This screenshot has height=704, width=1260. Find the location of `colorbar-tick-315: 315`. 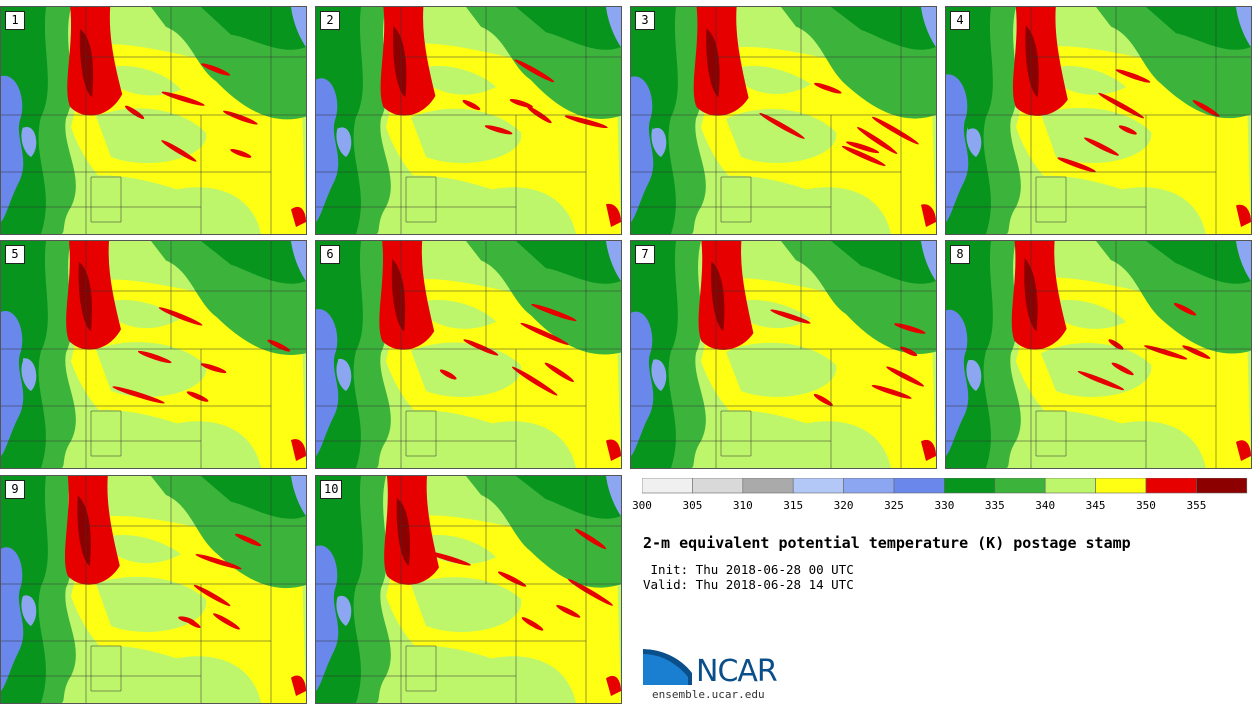

colorbar-tick-315: 315 is located at coordinates (793, 505).